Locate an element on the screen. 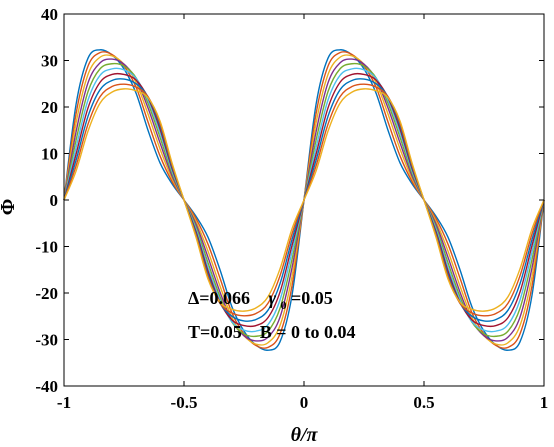  x-tick-label: 0.5 is located at coordinates (423, 402).